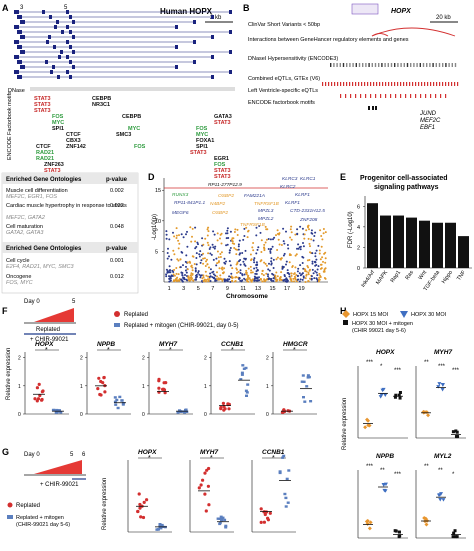  What do you see at coordinates (178, 412) in the screenshot?
I see `mitogen-point` at bounding box center [178, 412].